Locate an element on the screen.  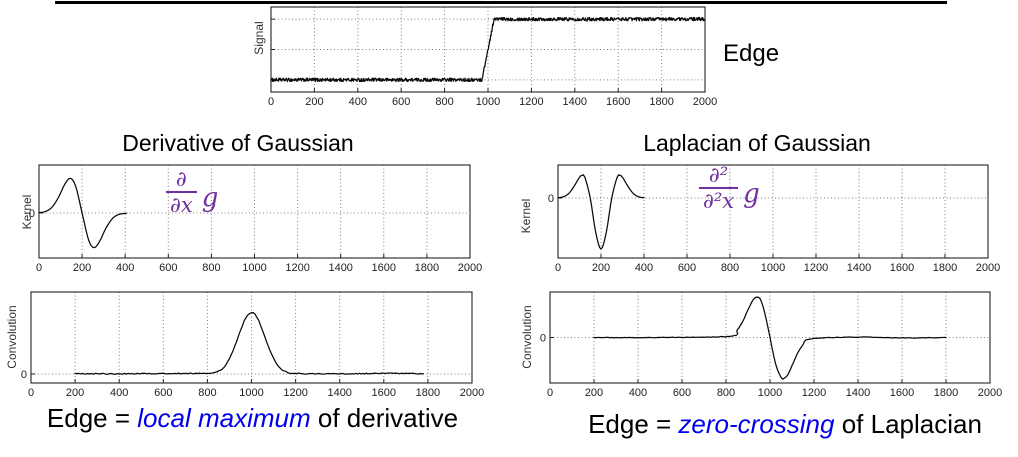
edge-annotation-label: Edge is located at coordinates (751, 53).